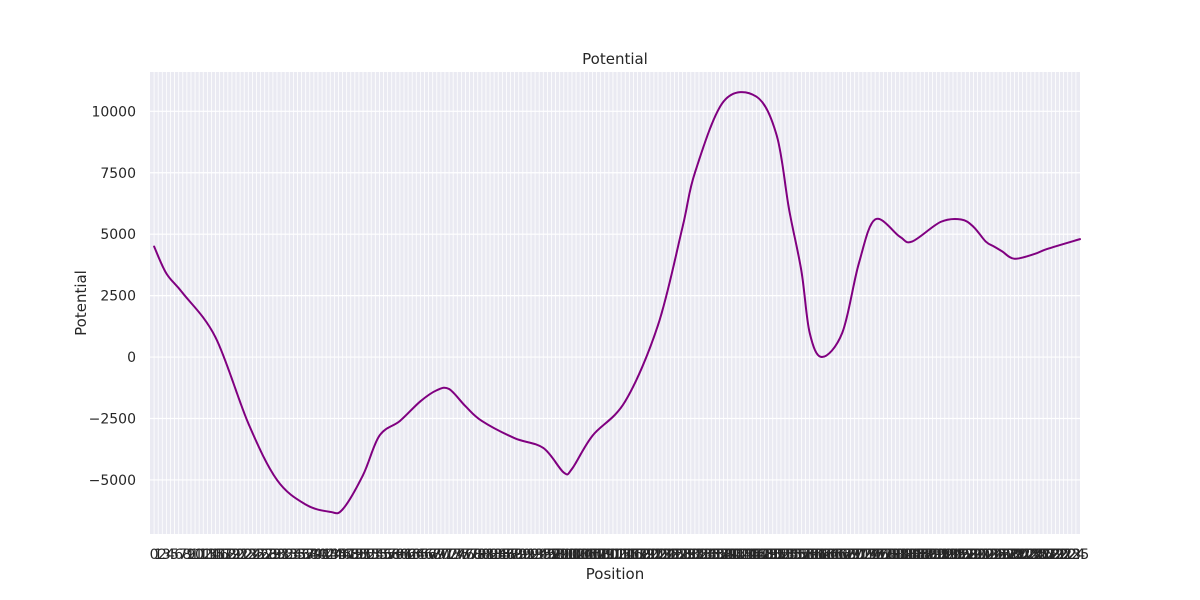 The height and width of the screenshot is (600, 1200). What do you see at coordinates (871, 555) in the screenshot?
I see `x-tick-label: 175` at bounding box center [871, 555].